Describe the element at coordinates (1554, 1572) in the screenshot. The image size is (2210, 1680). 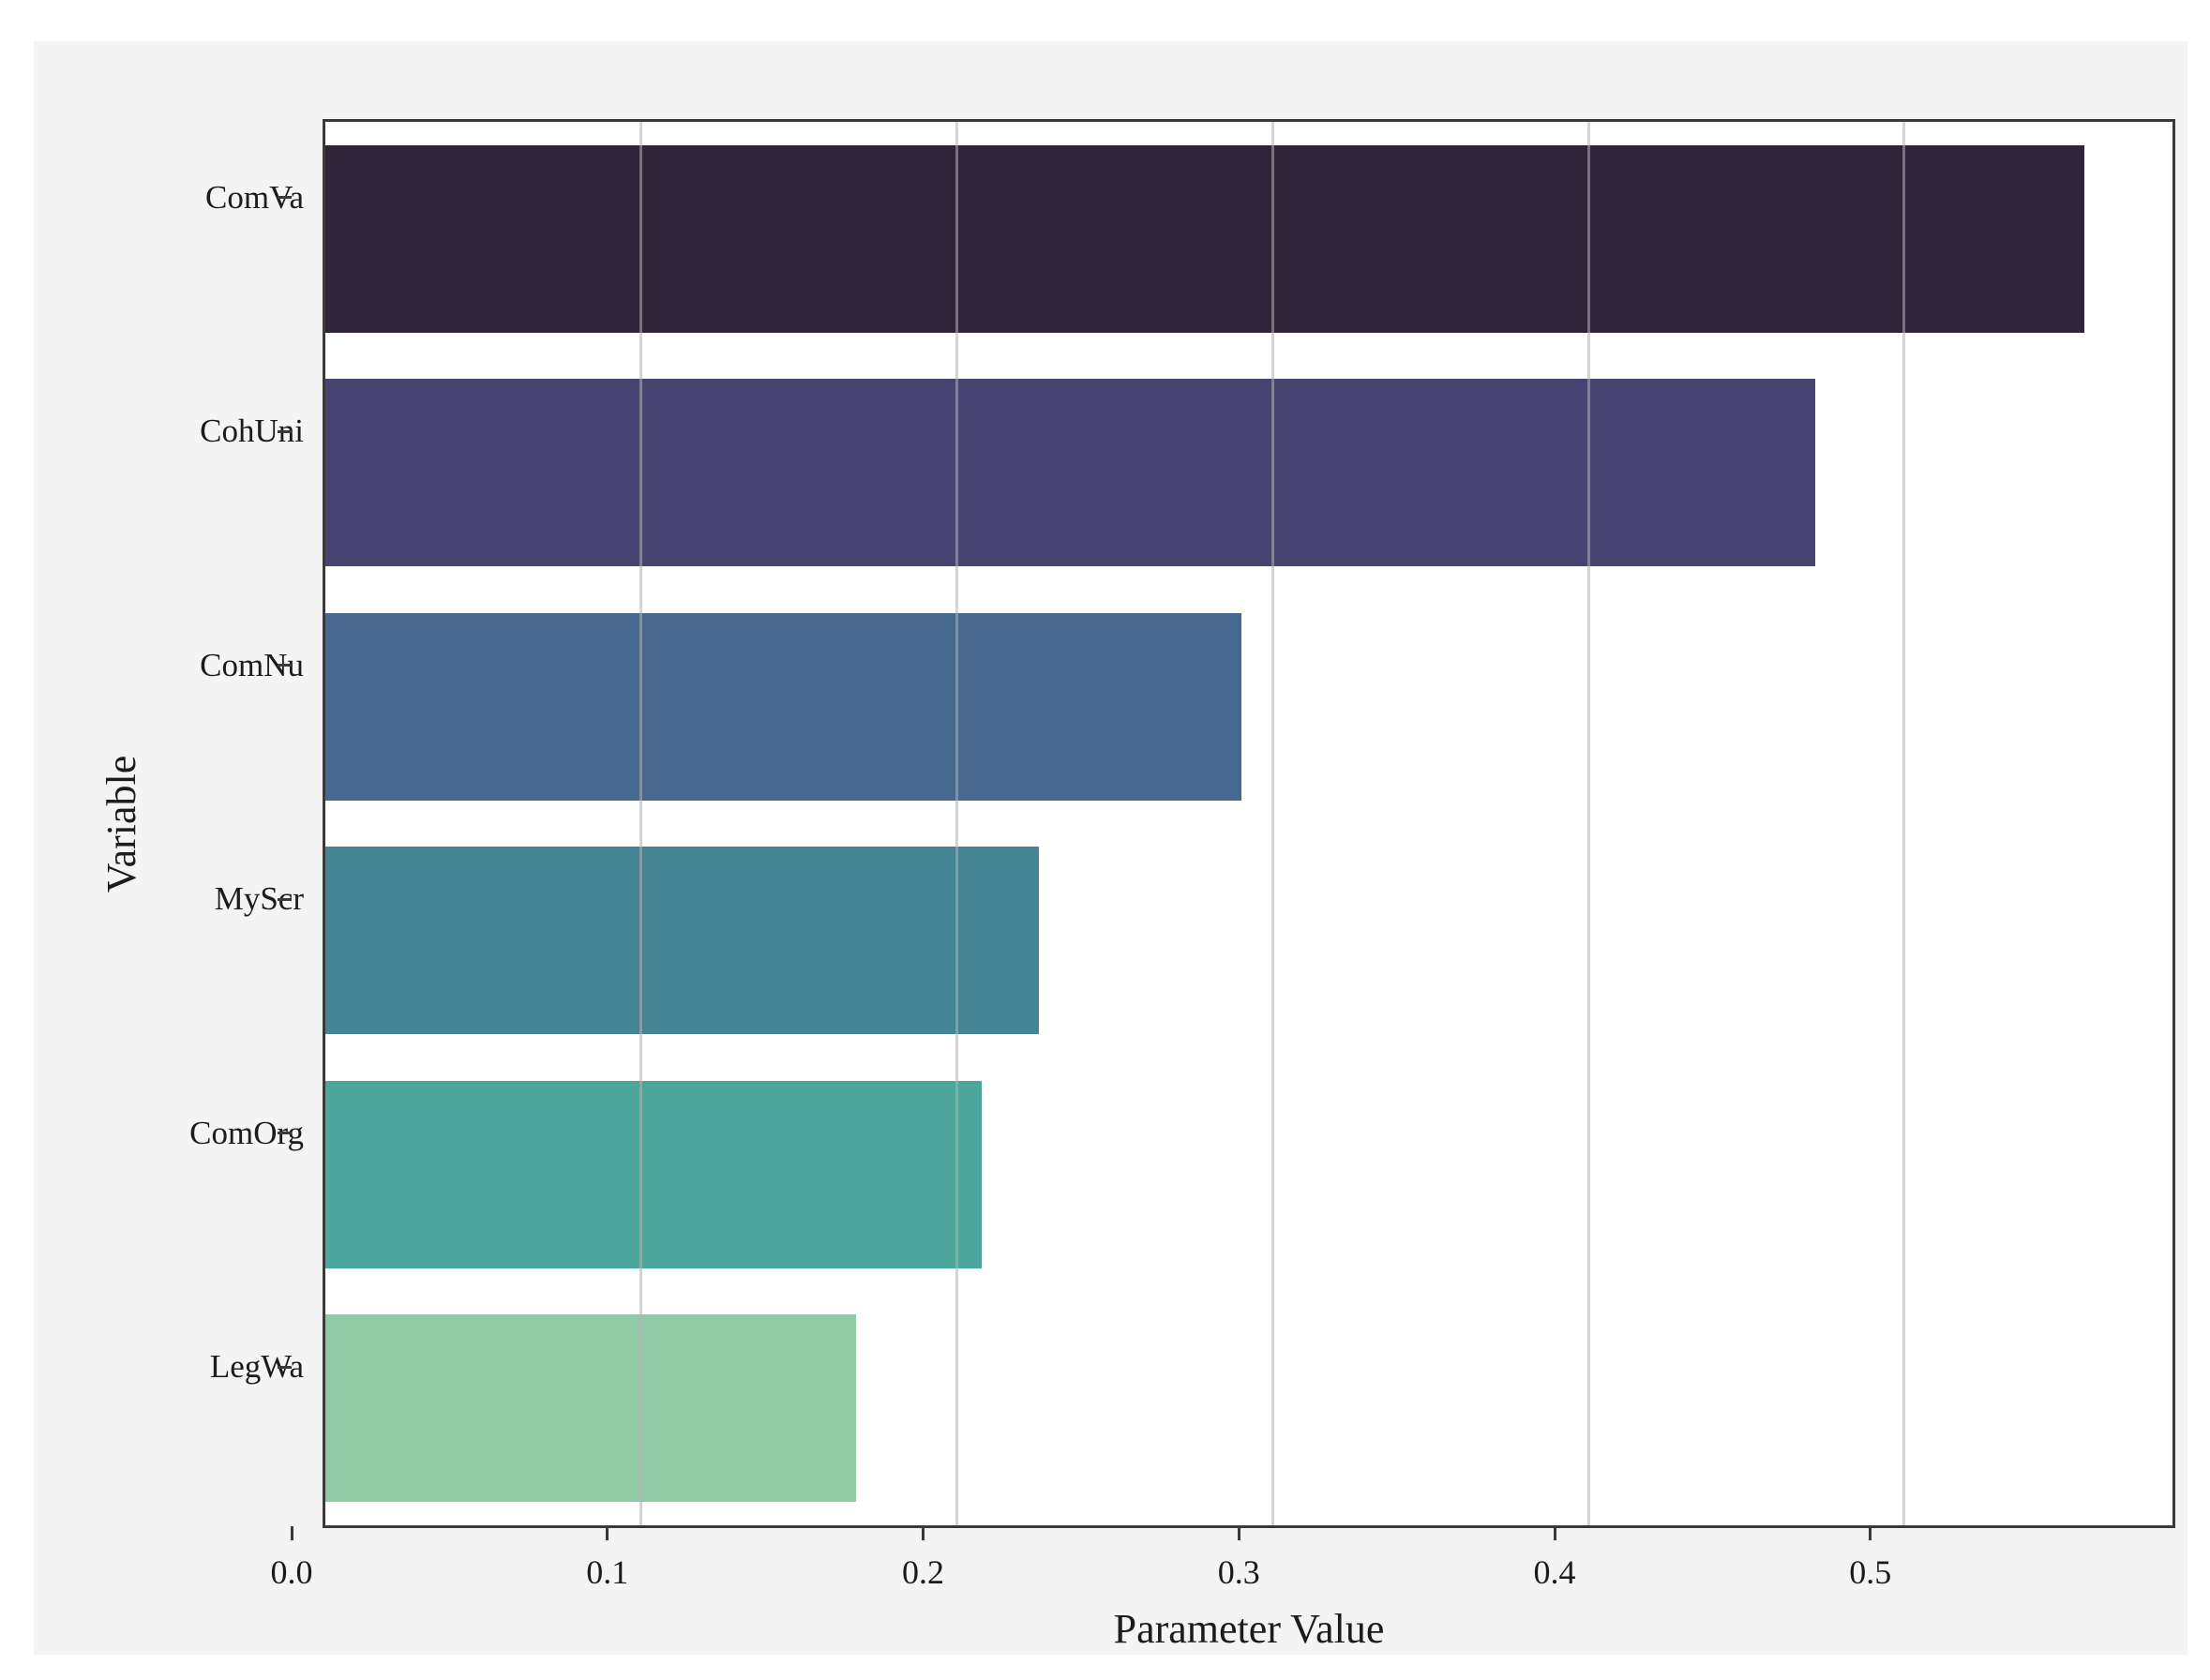
I see `xtick-label-0.4: 0.4` at that location.